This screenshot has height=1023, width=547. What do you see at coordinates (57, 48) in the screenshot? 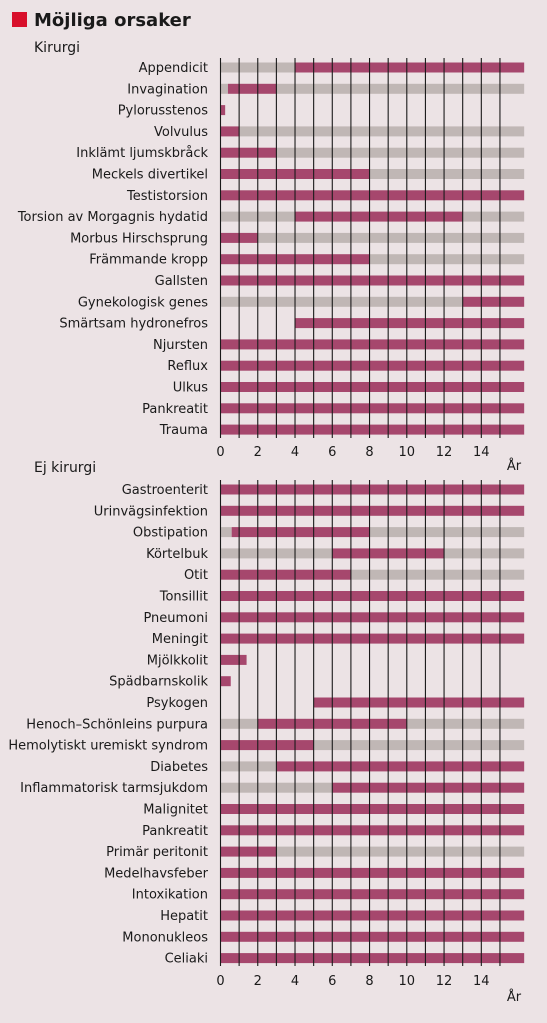
I see `panel-subtitle: Kirurgi` at bounding box center [57, 48].